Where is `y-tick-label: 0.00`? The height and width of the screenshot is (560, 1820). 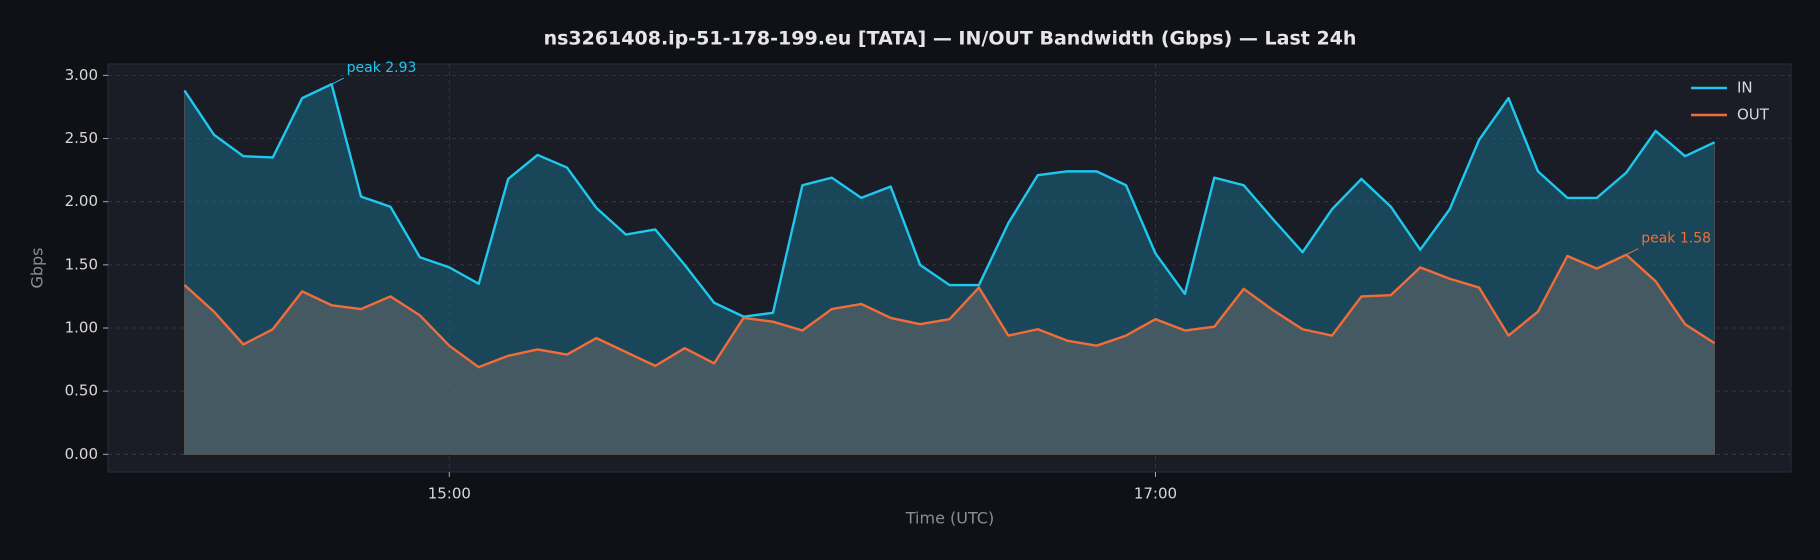
y-tick-label: 0.00 is located at coordinates (81, 454).